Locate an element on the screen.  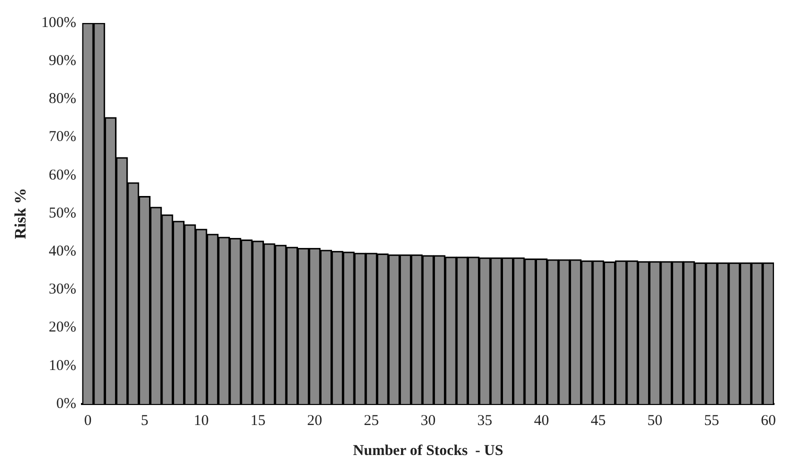
y-tick-label: 60% is located at coordinates (62, 175).